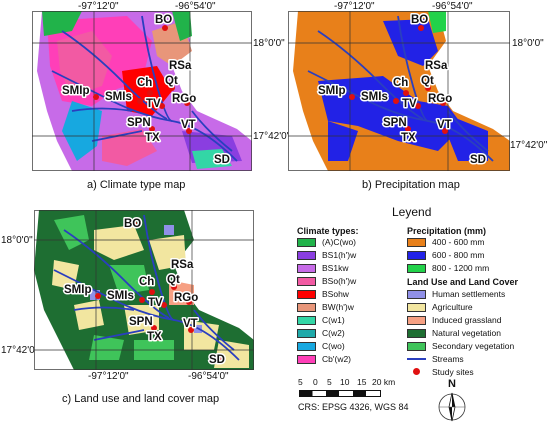  I want to click on land-use-streams, so click(146, 287).